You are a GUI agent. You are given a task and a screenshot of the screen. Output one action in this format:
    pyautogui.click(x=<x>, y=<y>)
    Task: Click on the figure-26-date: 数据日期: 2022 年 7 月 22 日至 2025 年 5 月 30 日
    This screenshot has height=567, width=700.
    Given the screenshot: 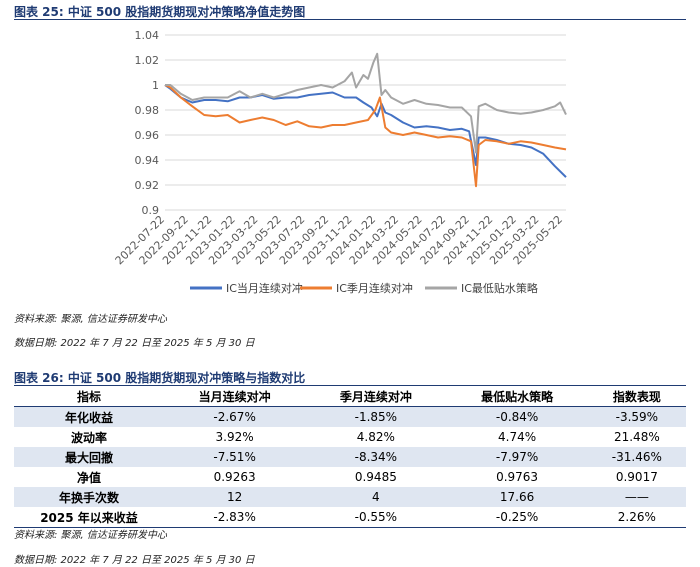 What is the action you would take?
    pyautogui.click(x=134, y=560)
    